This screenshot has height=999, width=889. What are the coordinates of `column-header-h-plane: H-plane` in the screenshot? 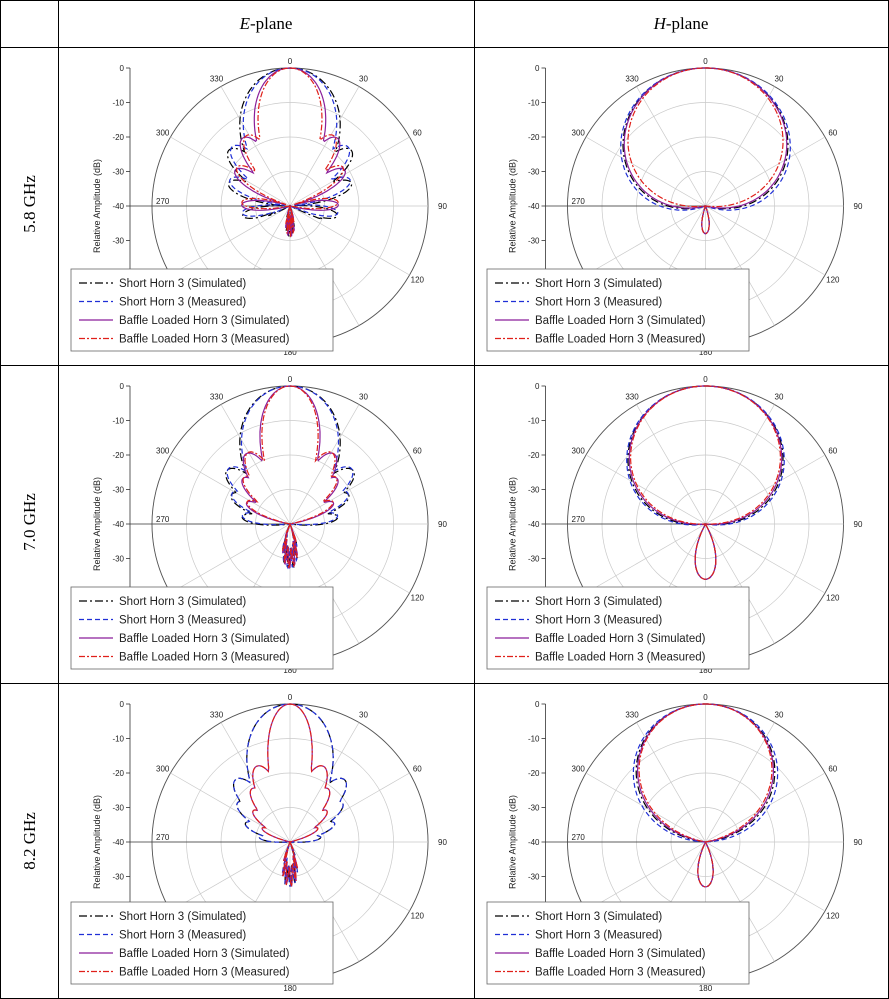 It's located at (681, 23).